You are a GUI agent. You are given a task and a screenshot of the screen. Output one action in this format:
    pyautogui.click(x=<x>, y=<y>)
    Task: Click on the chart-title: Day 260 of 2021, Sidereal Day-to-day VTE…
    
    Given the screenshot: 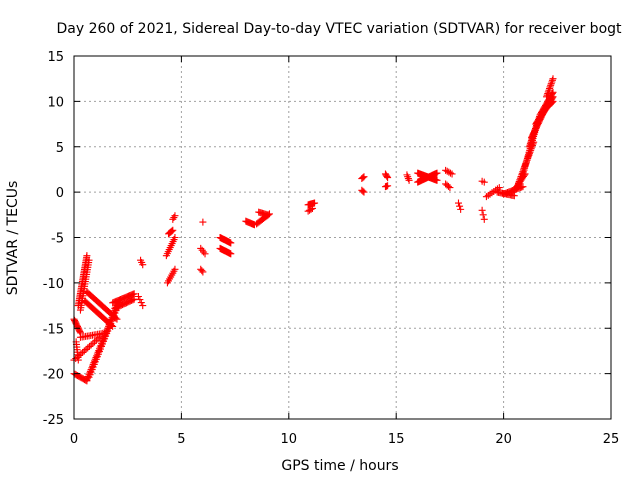 What is the action you would take?
    pyautogui.click(x=339, y=29)
    